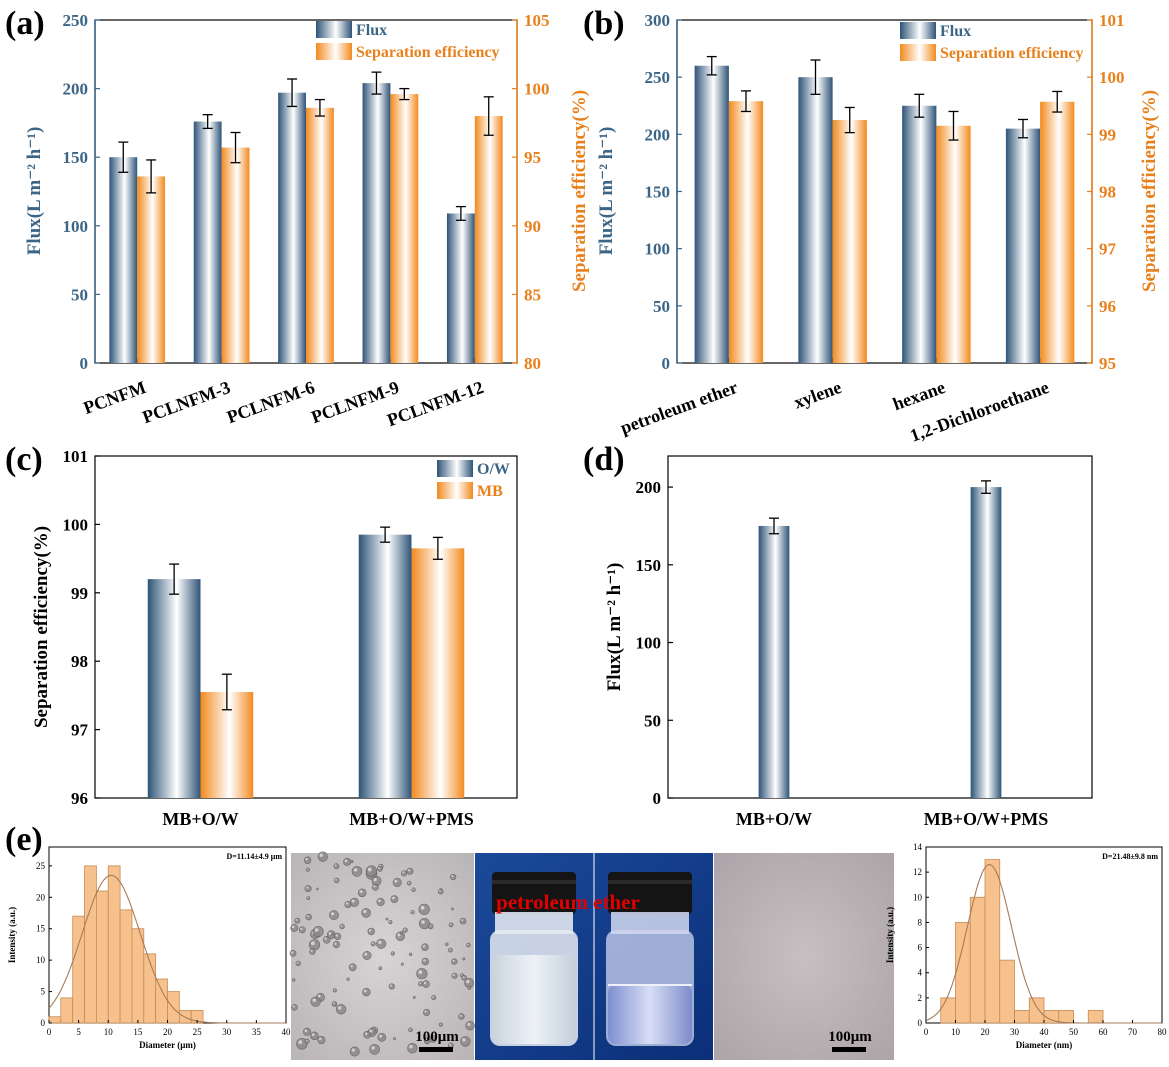  What do you see at coordinates (79, 593) in the screenshot?
I see `left-tick-label: 99` at bounding box center [79, 593].